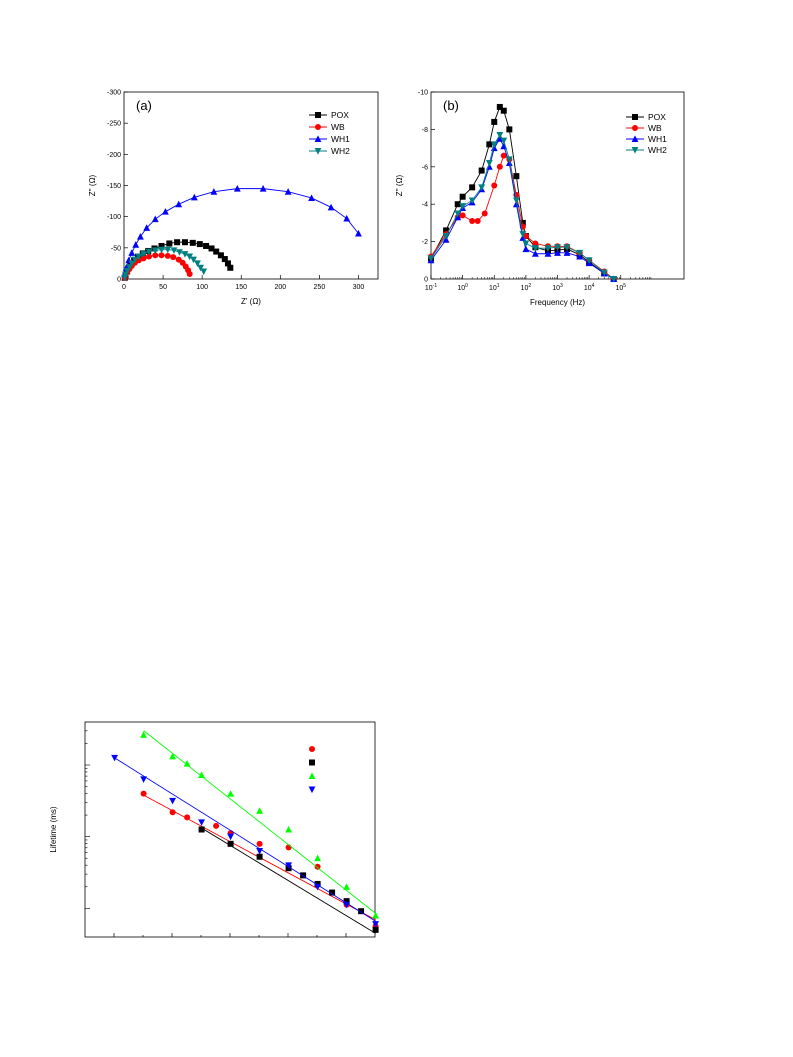 The width and height of the screenshot is (793, 1057). I want to click on x-tick-label-b: 10⁻¹, so click(431, 287).